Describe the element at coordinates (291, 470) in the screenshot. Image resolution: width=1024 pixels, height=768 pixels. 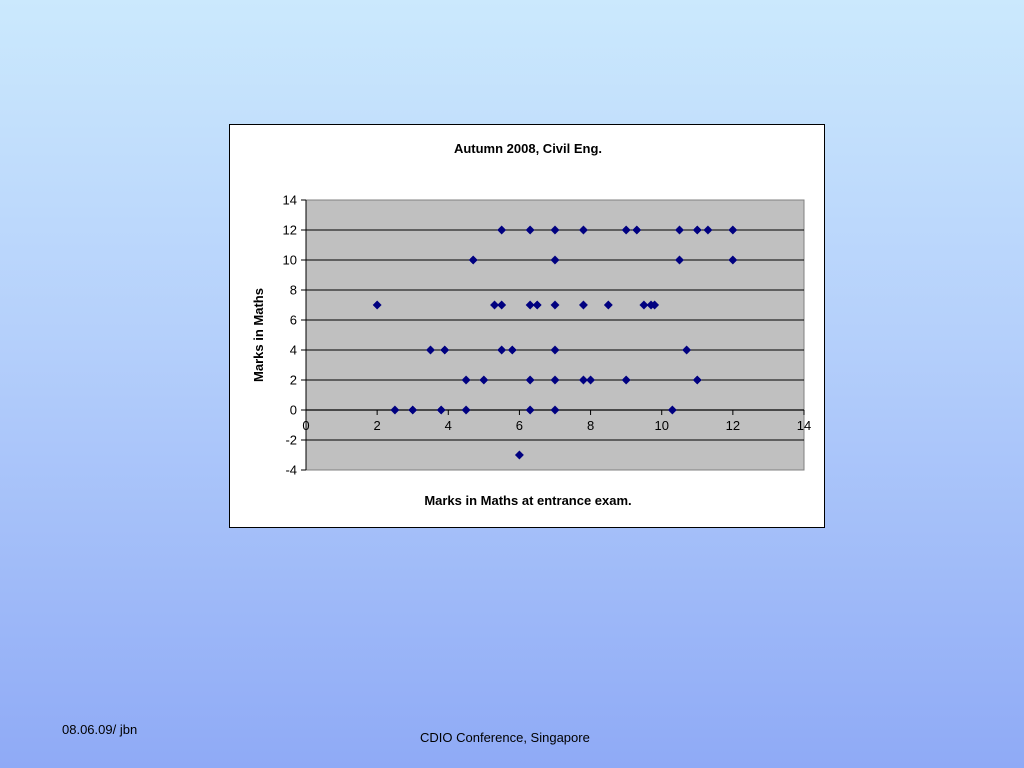
I see `y-tick-label: -4` at that location.